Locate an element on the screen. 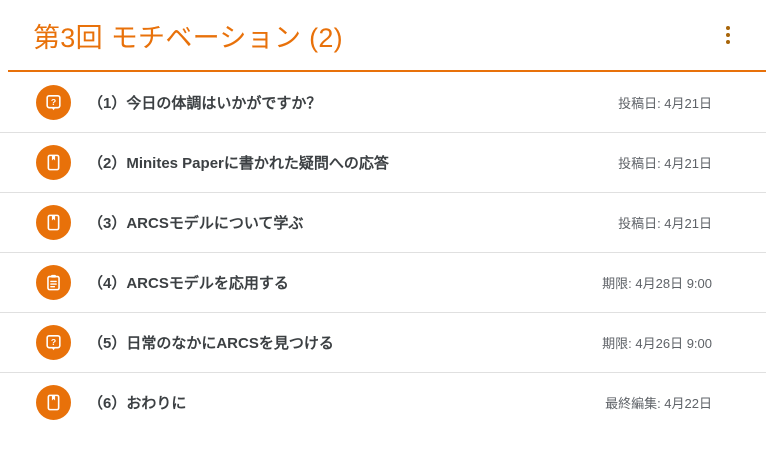 The image size is (766, 452). classwork-item-row: （1）今日の体調はいかがですか？ 投稿日: 4月21日 is located at coordinates (383, 102).